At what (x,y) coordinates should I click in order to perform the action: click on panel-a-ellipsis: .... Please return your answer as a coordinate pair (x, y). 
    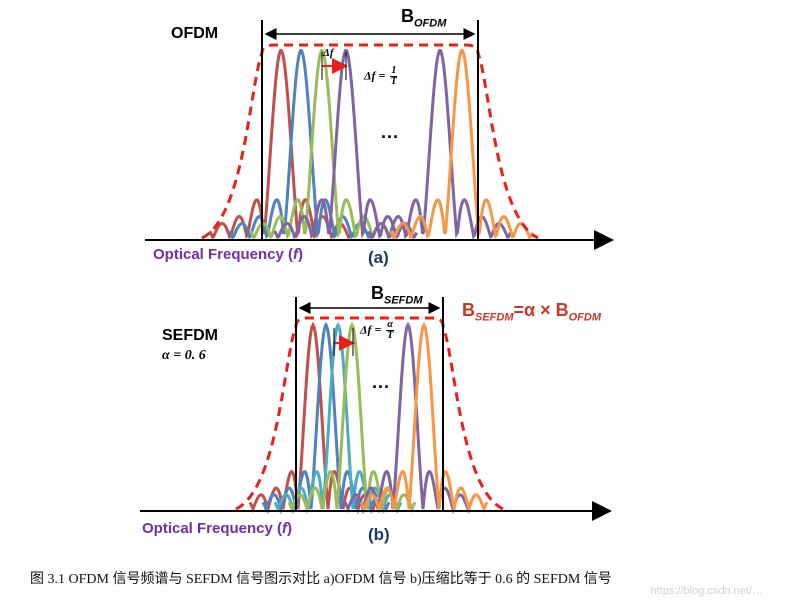
    Looking at the image, I should click on (390, 132).